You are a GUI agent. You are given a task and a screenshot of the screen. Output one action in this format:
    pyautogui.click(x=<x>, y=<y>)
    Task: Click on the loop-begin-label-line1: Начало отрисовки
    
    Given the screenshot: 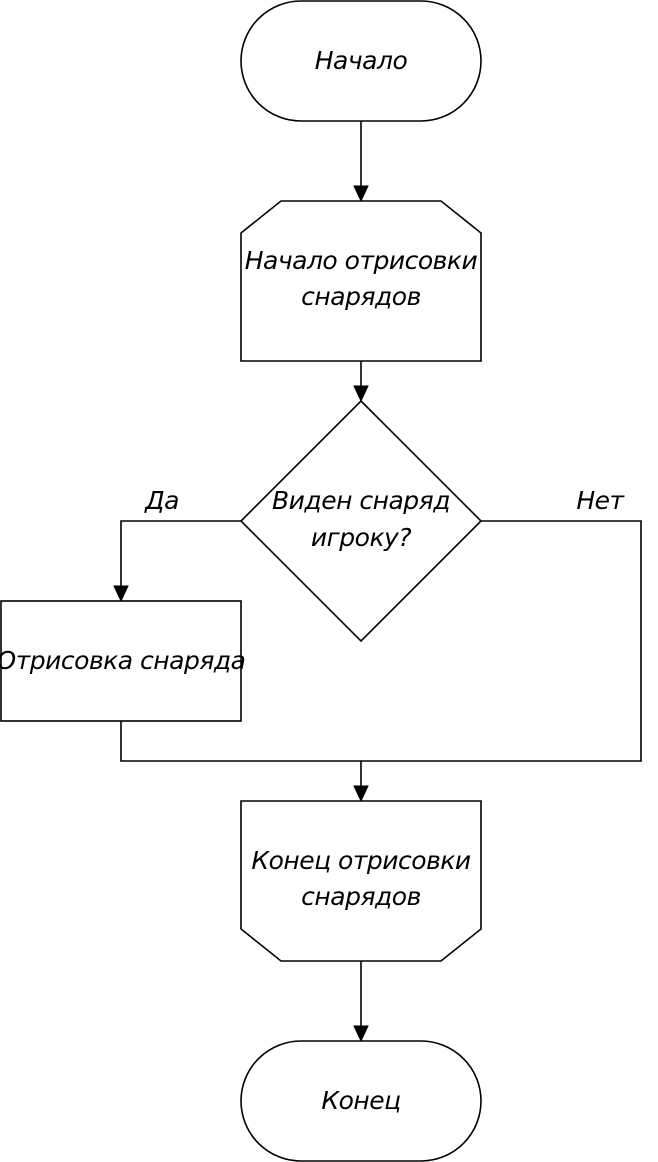 What is the action you would take?
    pyautogui.click(x=361, y=260)
    